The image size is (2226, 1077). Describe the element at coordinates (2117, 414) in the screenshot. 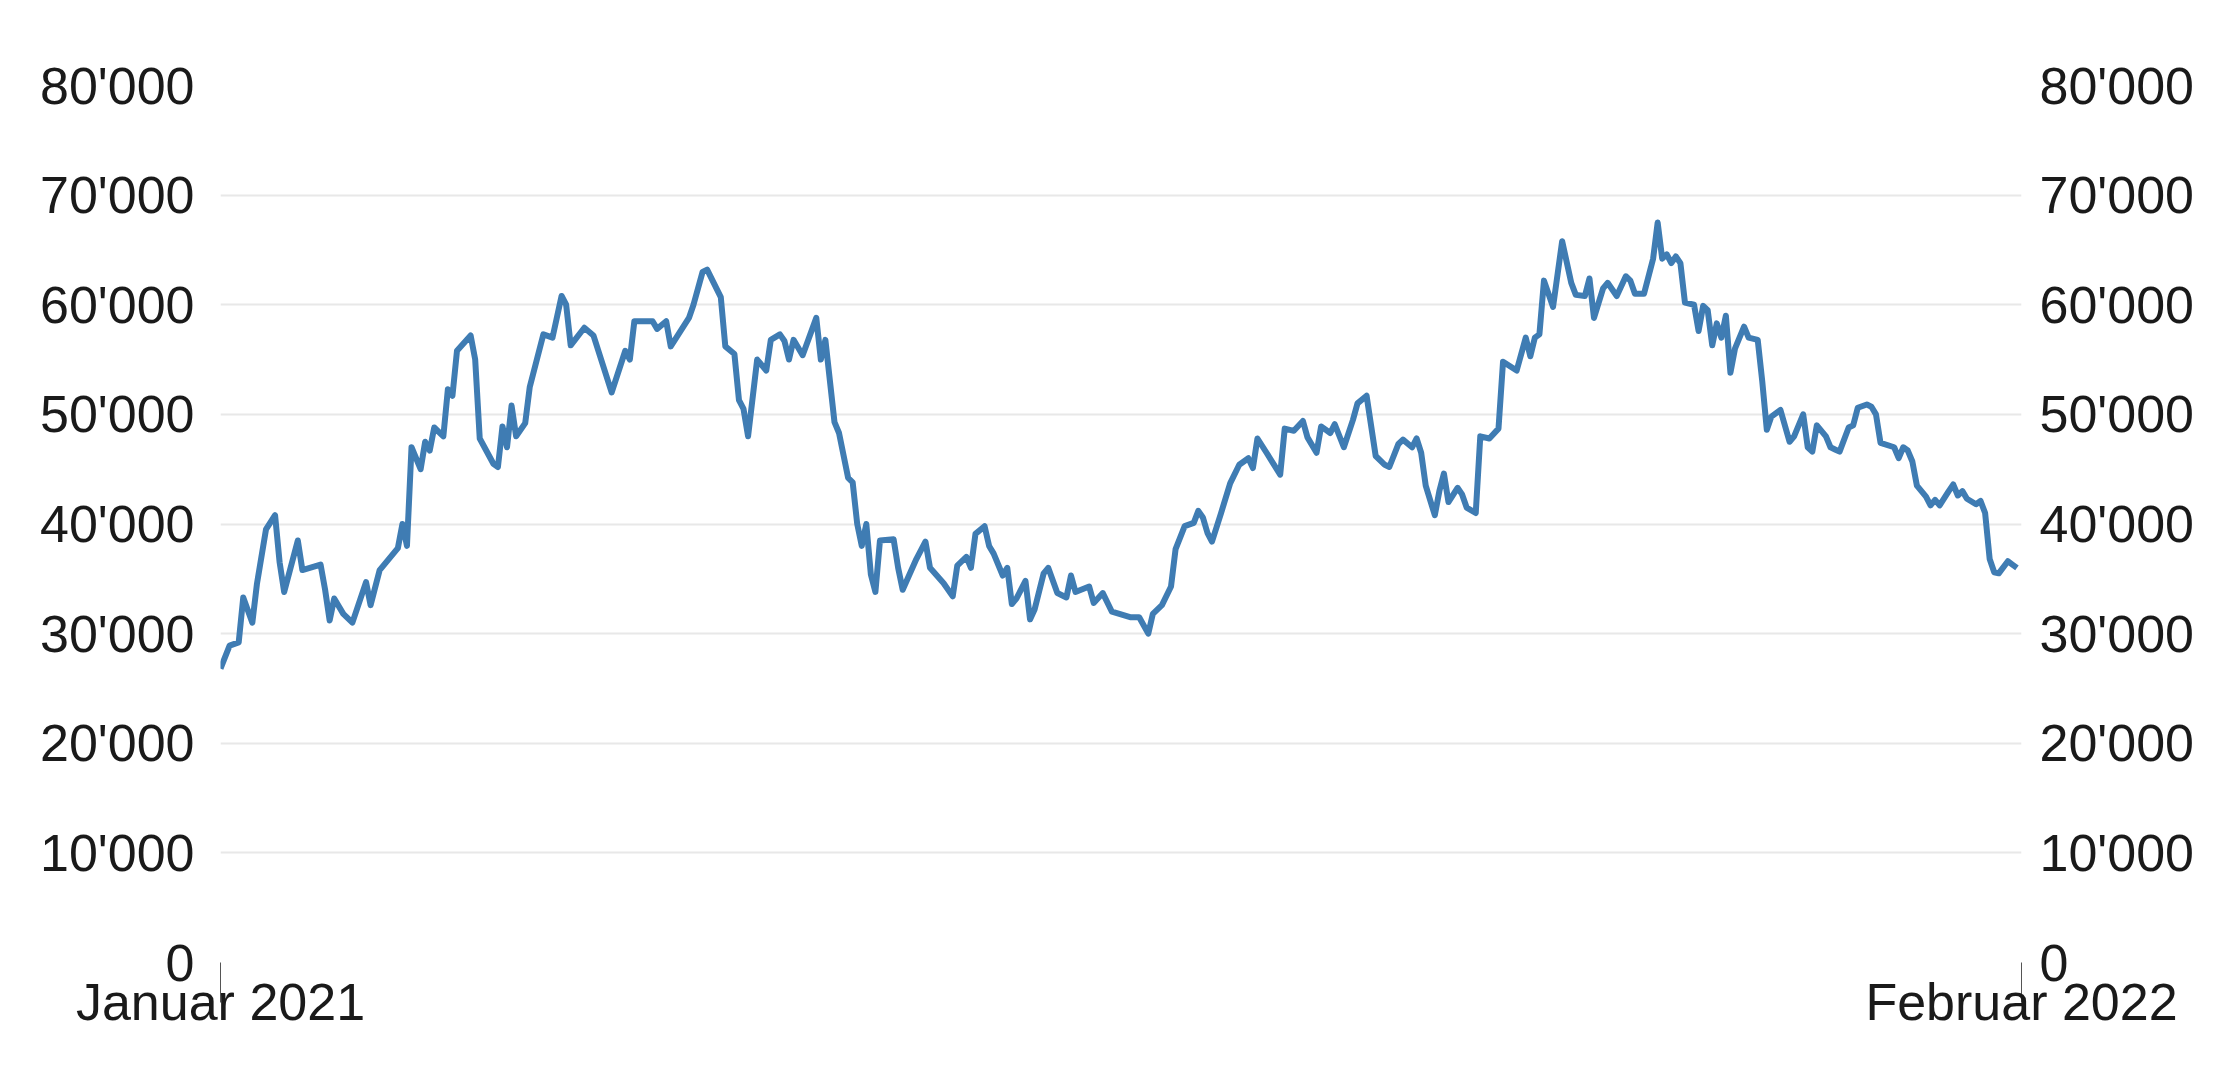

I see `y2-tick-label: 50'000` at that location.